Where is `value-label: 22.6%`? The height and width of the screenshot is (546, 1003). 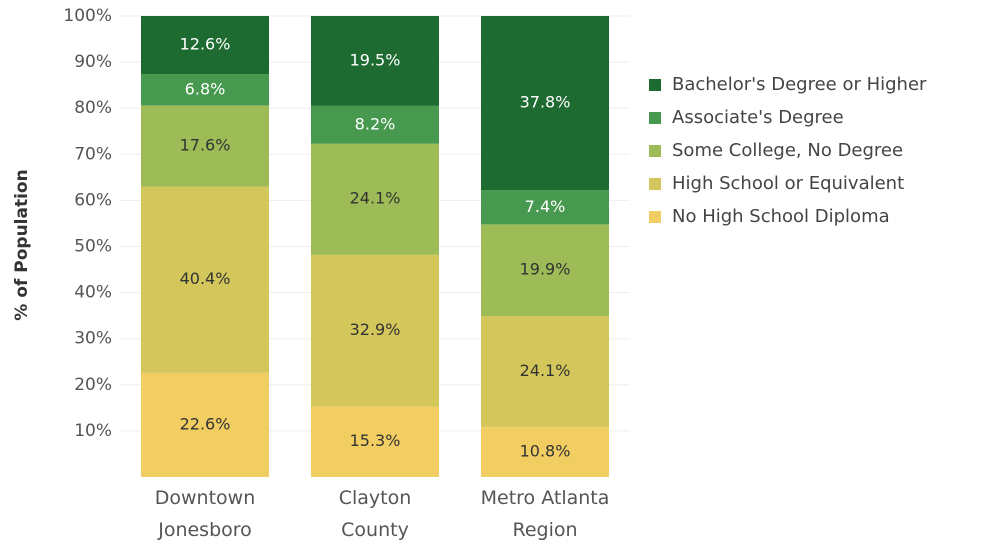
value-label: 22.6% is located at coordinates (205, 423).